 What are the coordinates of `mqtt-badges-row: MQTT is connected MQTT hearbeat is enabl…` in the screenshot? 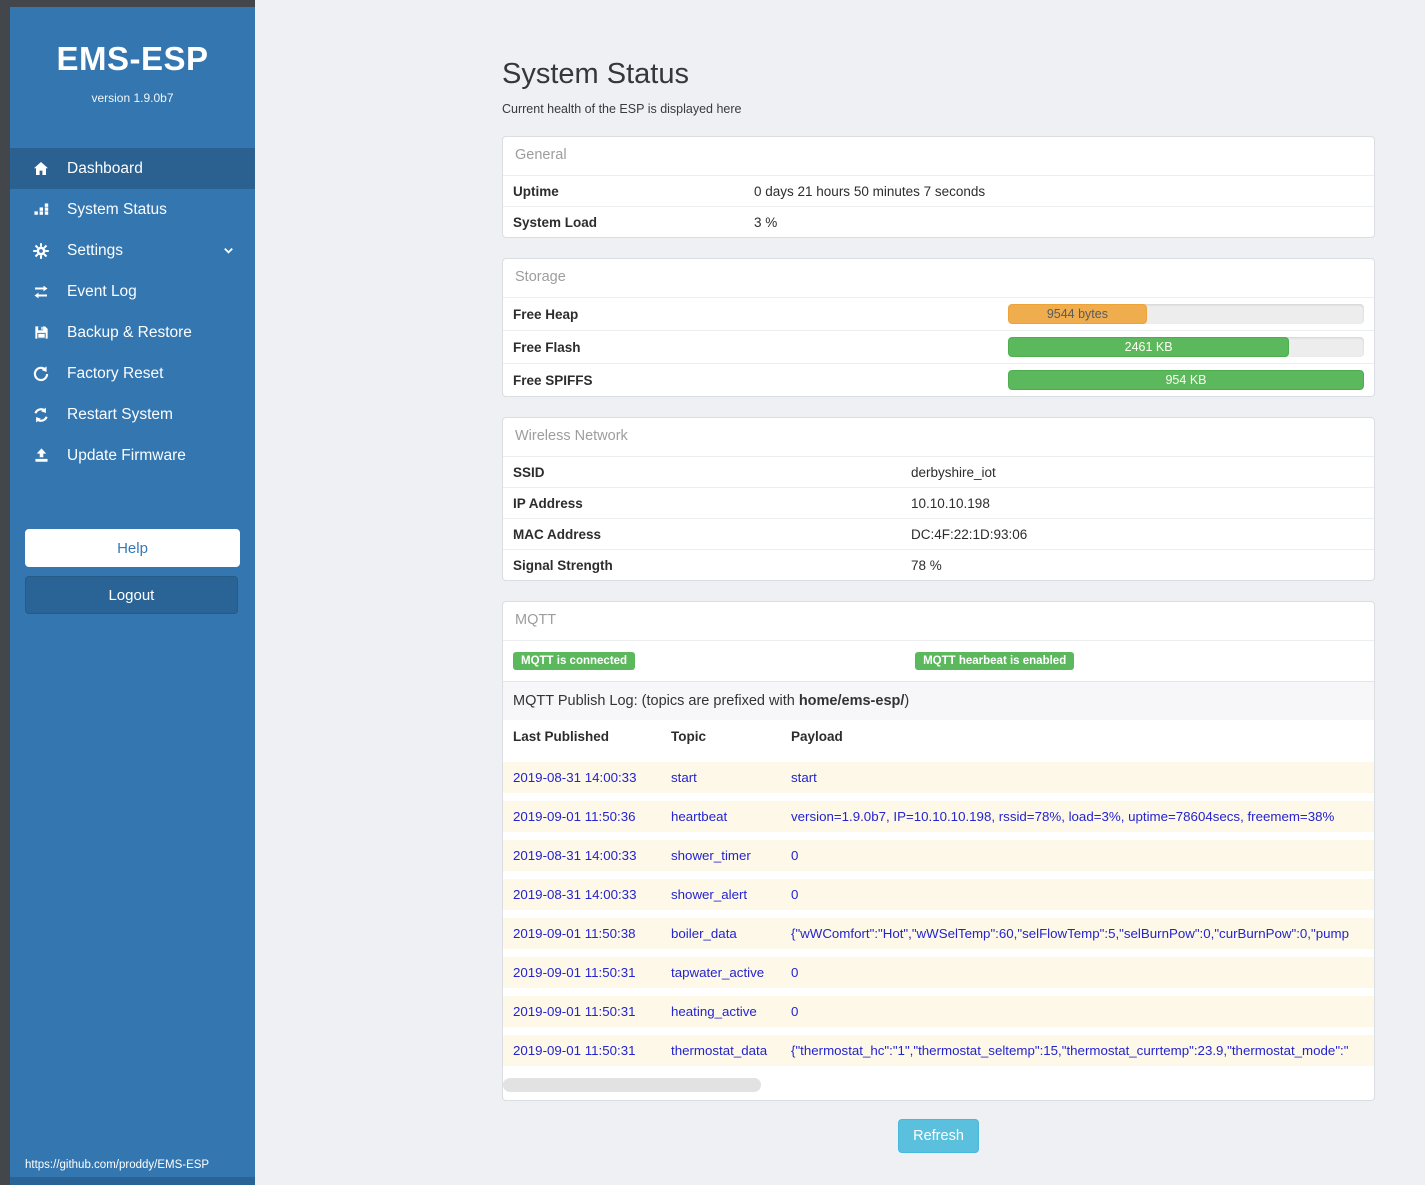 It's located at (938, 660).